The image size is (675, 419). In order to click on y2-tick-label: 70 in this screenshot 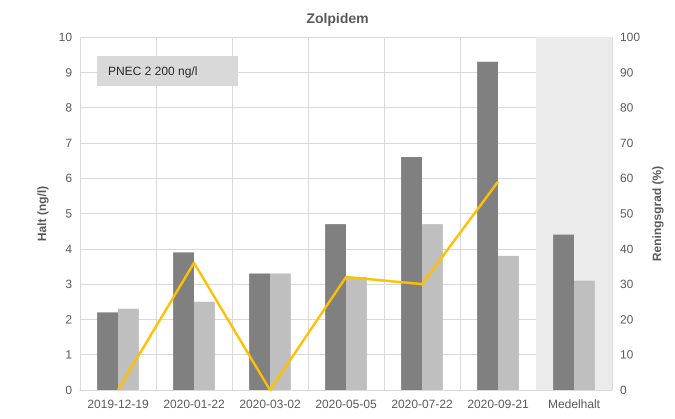, I will do `click(627, 143)`.